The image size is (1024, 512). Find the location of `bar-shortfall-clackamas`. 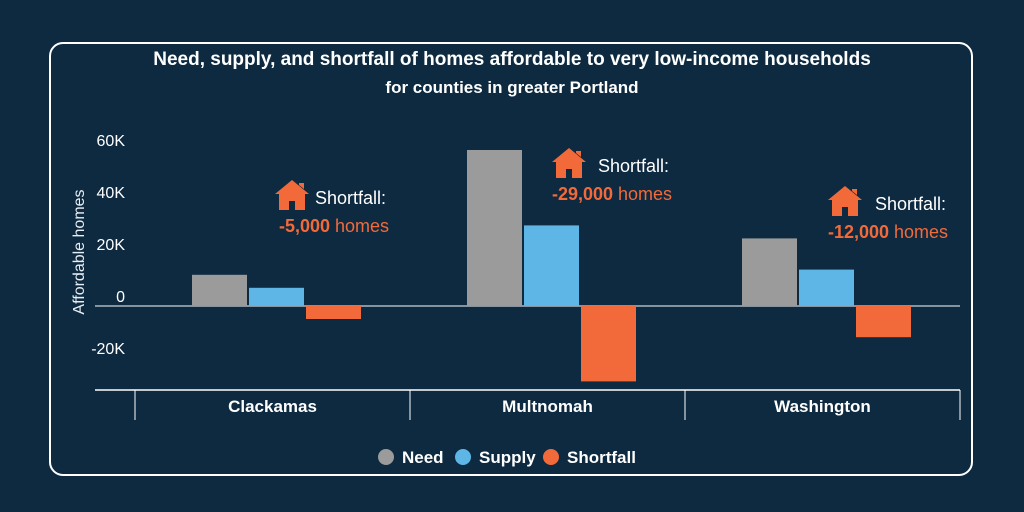

bar-shortfall-clackamas is located at coordinates (333, 312).